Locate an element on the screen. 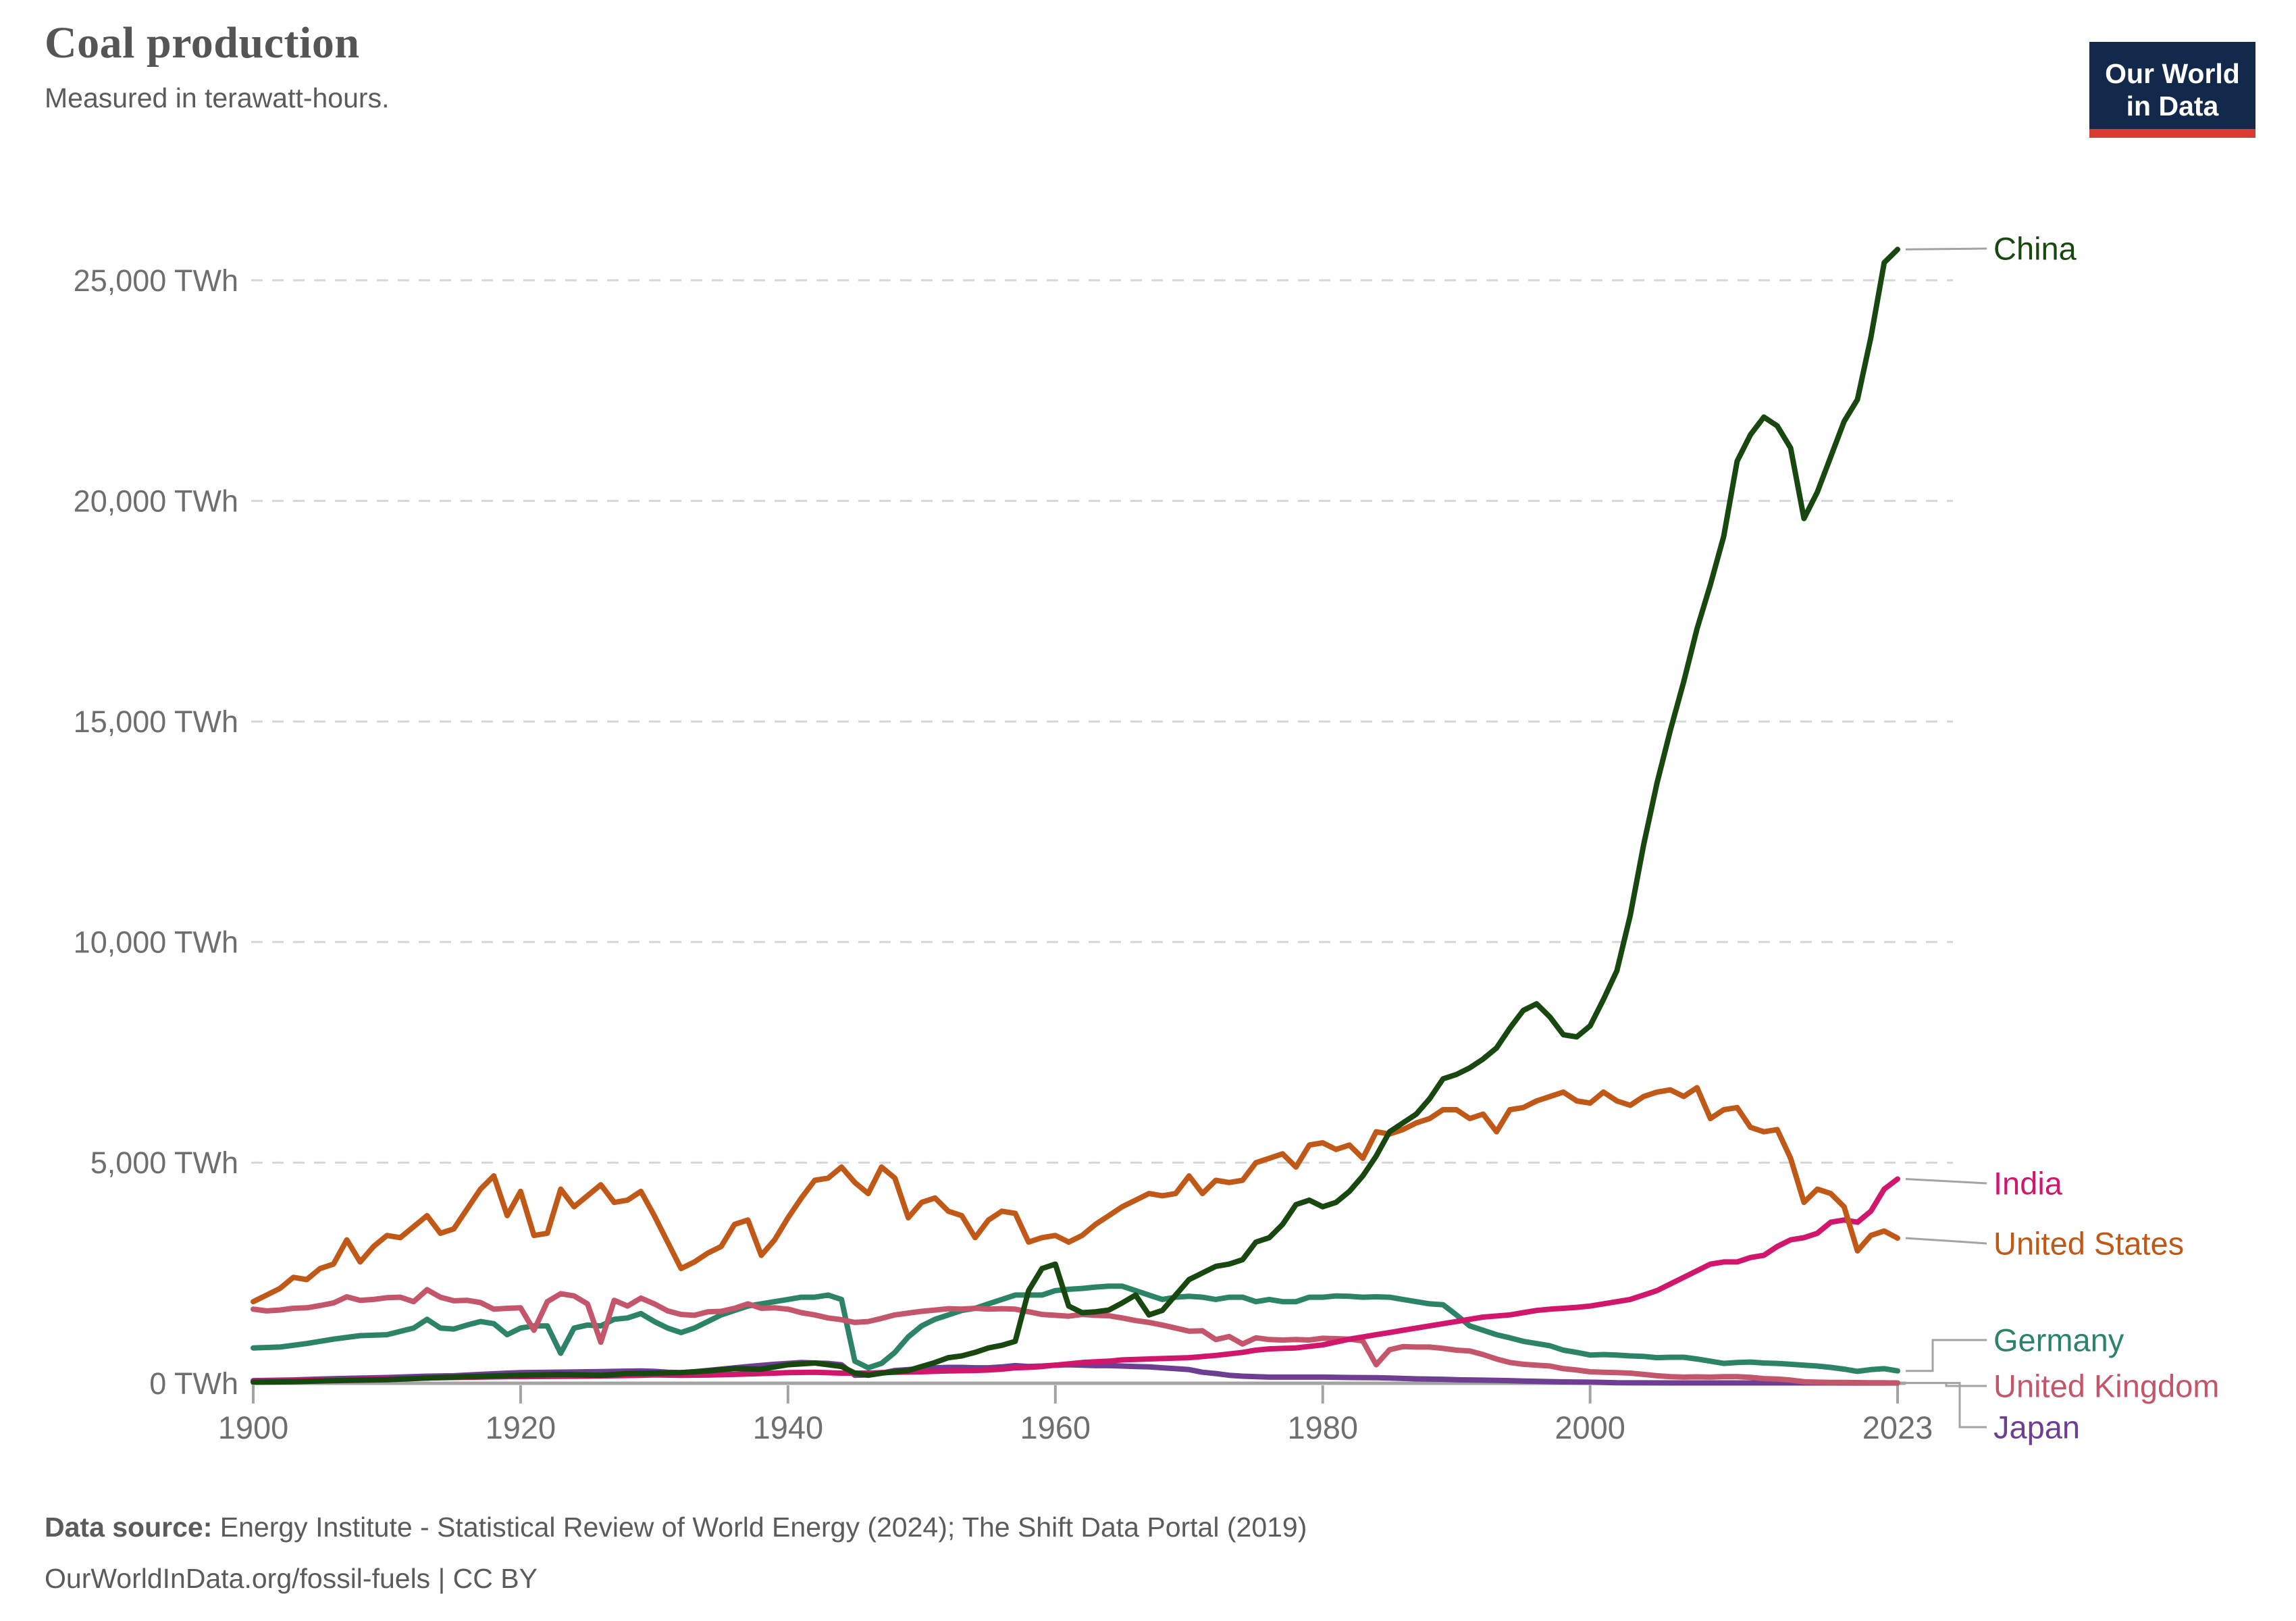 Image resolution: width=2296 pixels, height=1621 pixels. series-label-united-states: United States is located at coordinates (2088, 1243).